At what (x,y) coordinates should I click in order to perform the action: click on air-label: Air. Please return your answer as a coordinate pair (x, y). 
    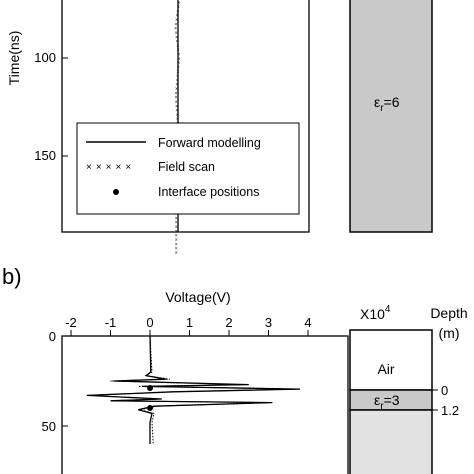
    Looking at the image, I should click on (385, 369).